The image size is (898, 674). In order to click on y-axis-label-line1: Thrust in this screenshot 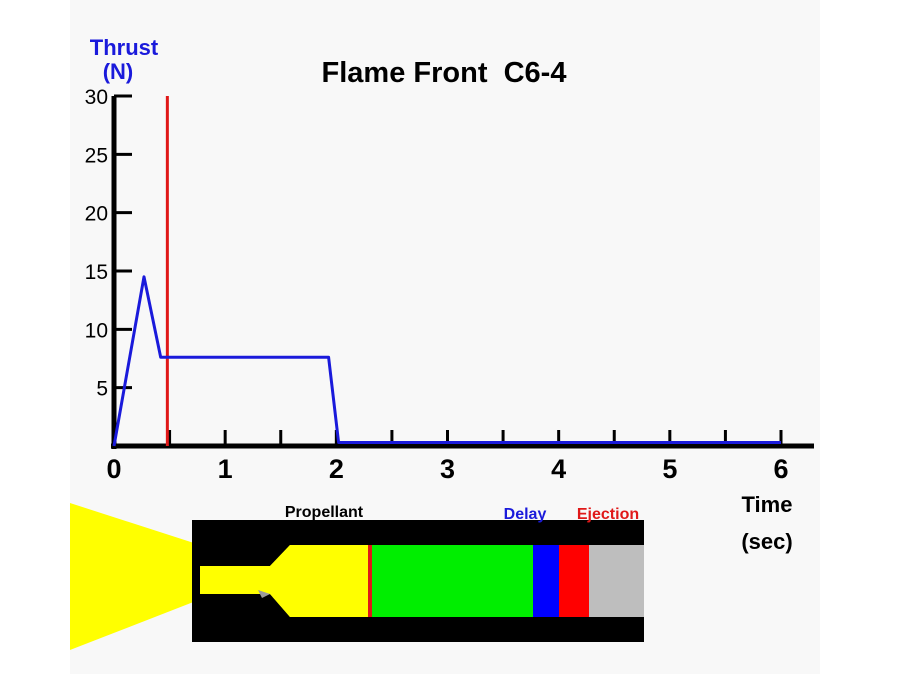, I will do `click(124, 47)`.